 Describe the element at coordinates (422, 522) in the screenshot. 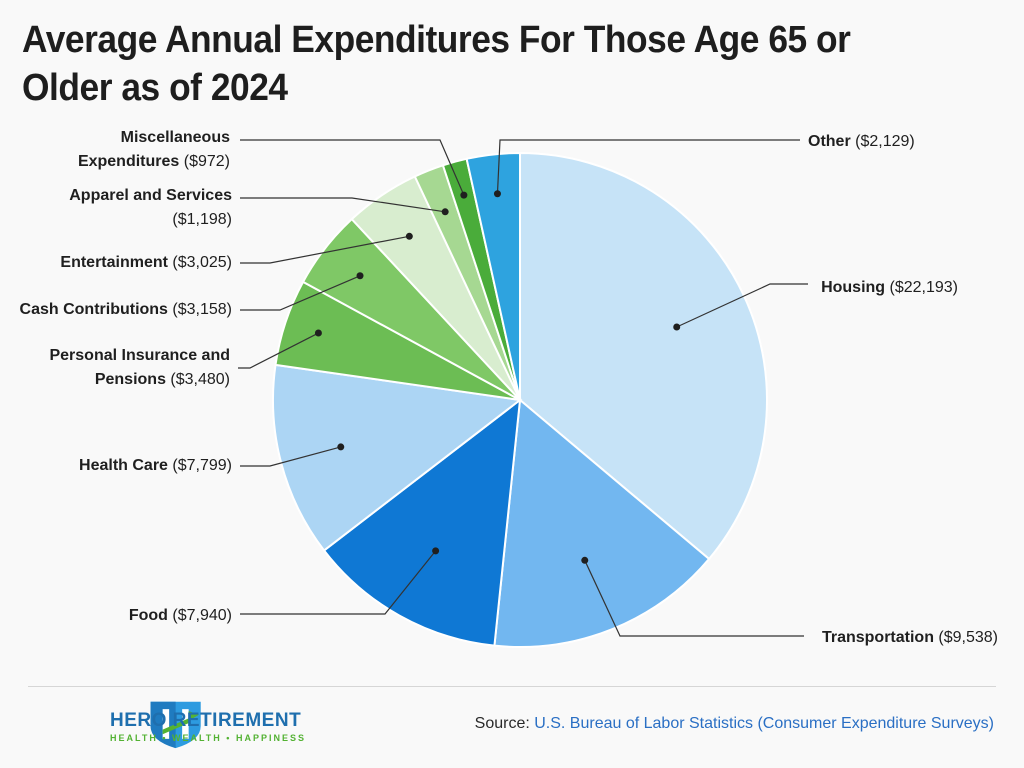

I see `pie-slice-food` at that location.